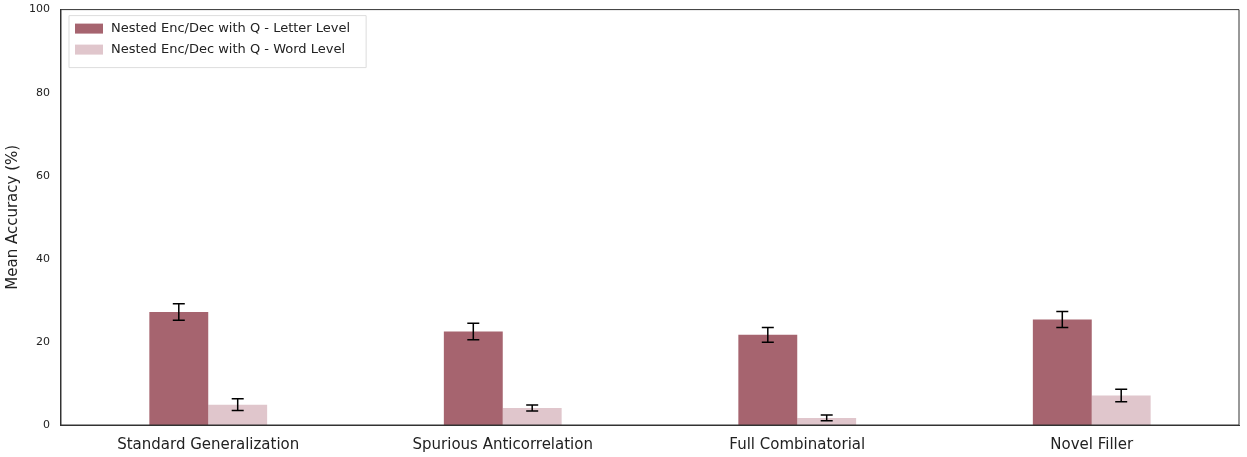 The image size is (1247, 457). What do you see at coordinates (39, 9) in the screenshot?
I see `y-tick-label: 100` at bounding box center [39, 9].